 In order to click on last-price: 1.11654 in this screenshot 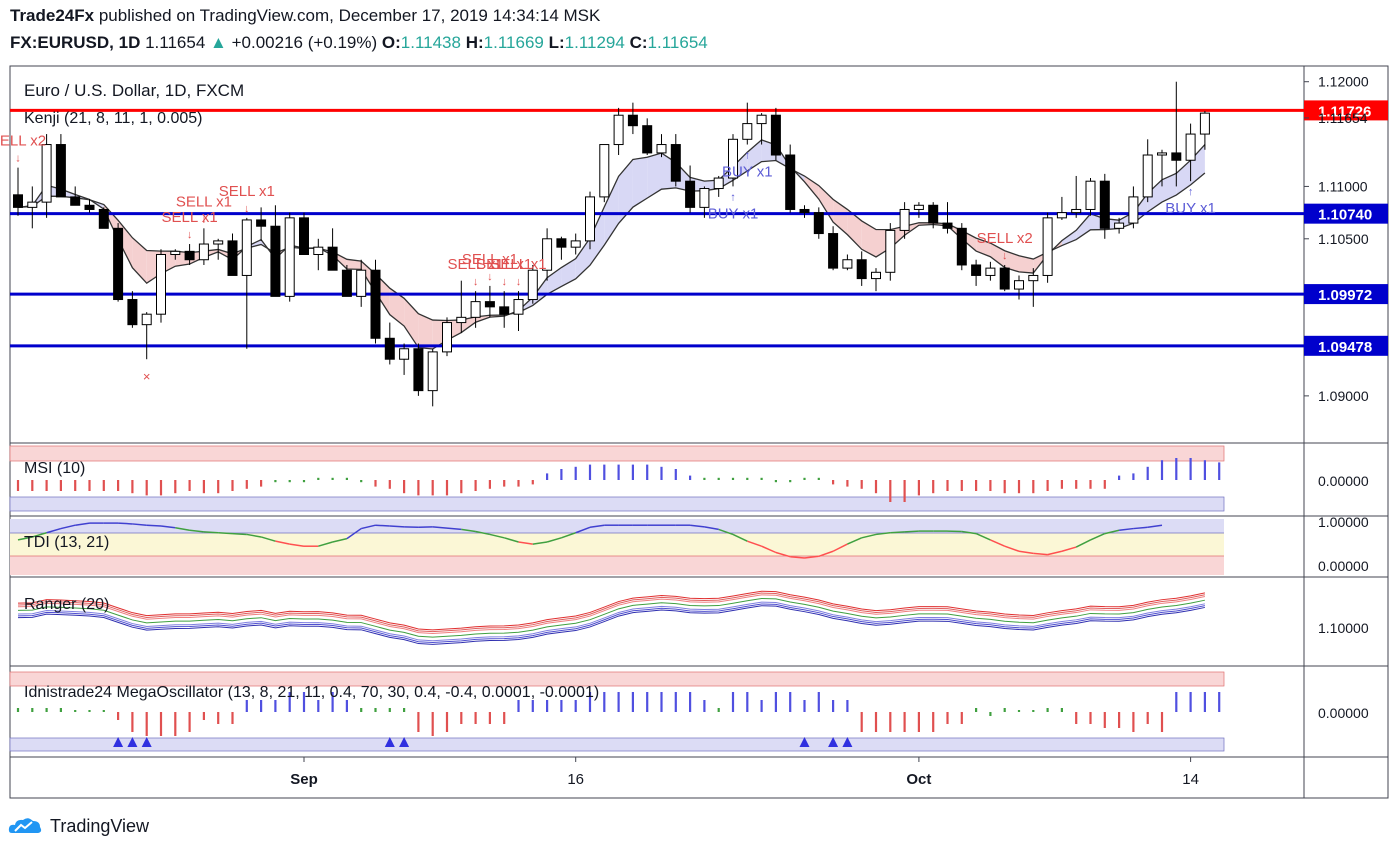, I will do `click(175, 42)`.